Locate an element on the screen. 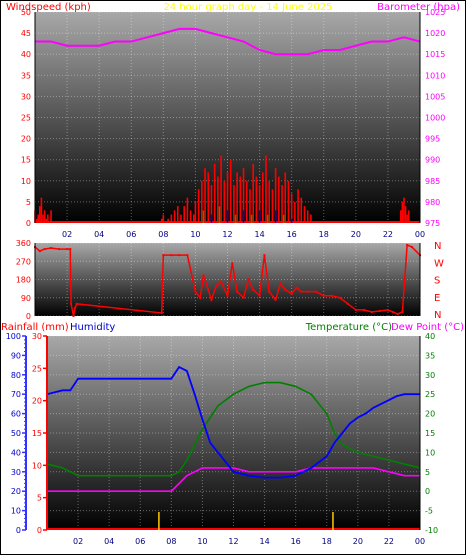 This screenshot has width=466, height=559. barometer-tick-label: 1000 is located at coordinates (435, 118).